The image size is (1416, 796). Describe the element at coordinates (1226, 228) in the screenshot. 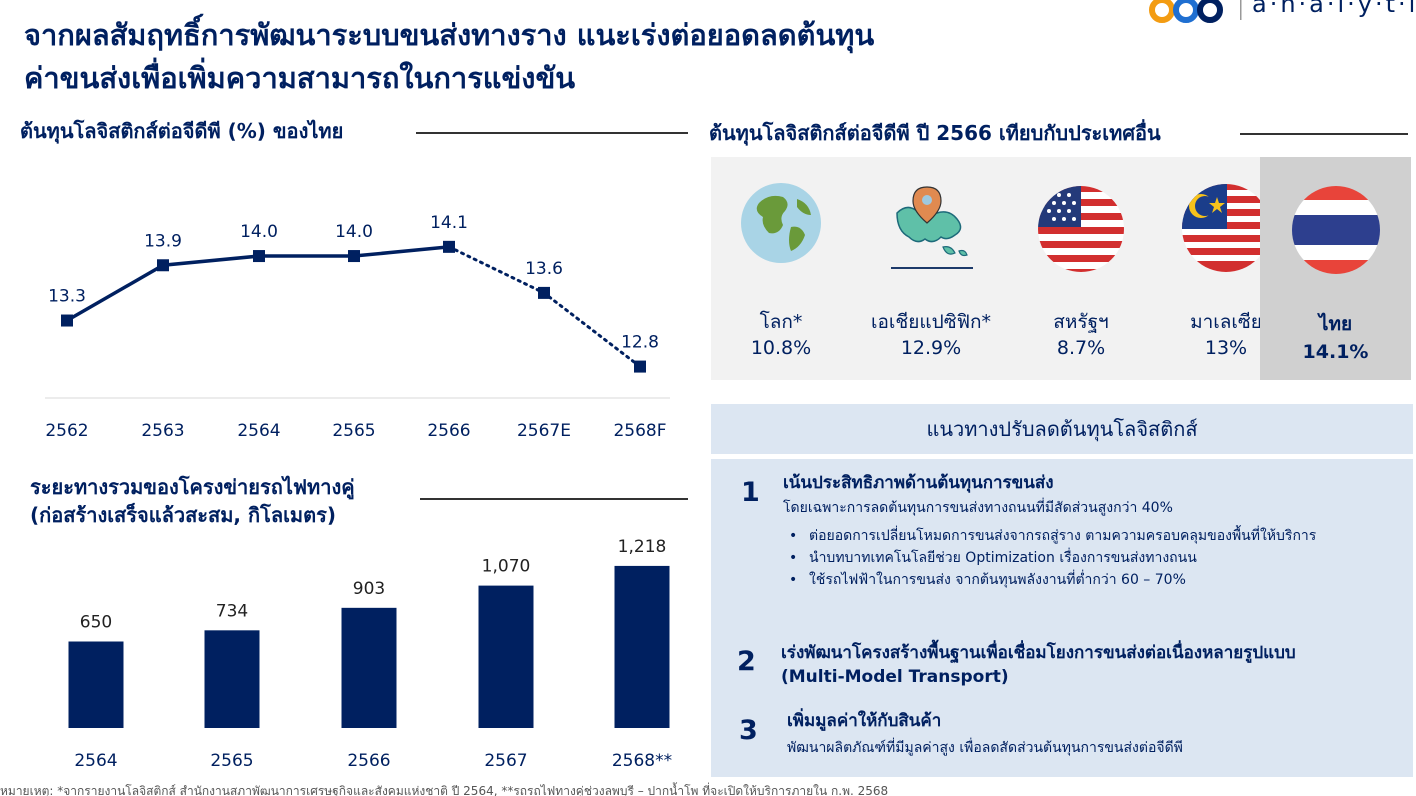

I see `malaysia-flag-icon` at that location.